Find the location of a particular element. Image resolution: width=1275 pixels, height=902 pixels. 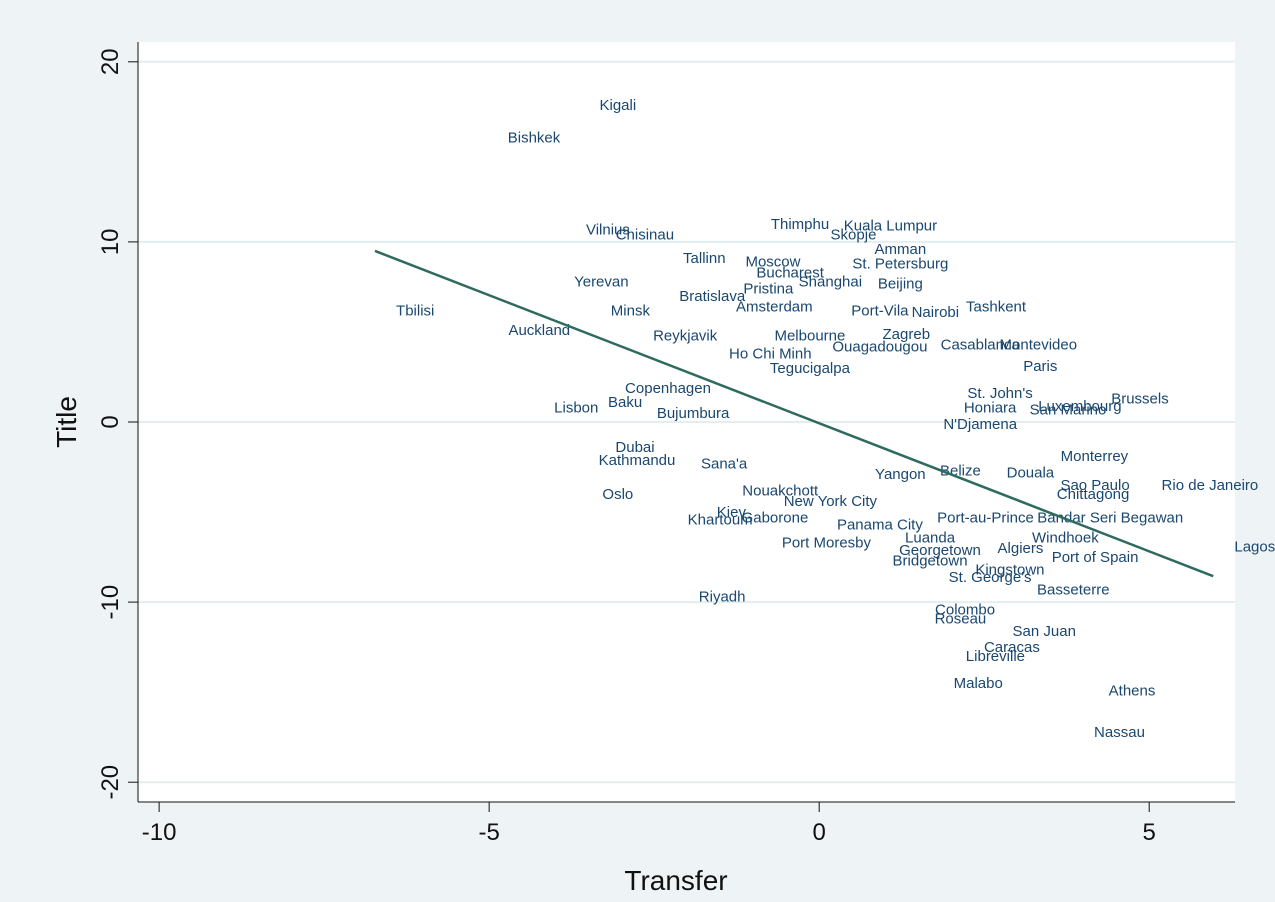

point-label: Reykjavik is located at coordinates (685, 336).